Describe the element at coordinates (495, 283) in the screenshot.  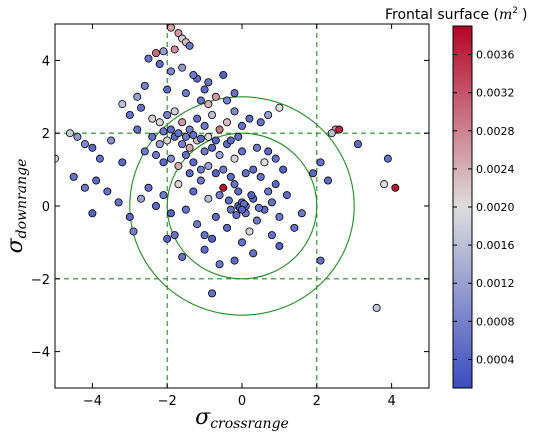
I see `colorbar-tick-label: 0.0012` at that location.